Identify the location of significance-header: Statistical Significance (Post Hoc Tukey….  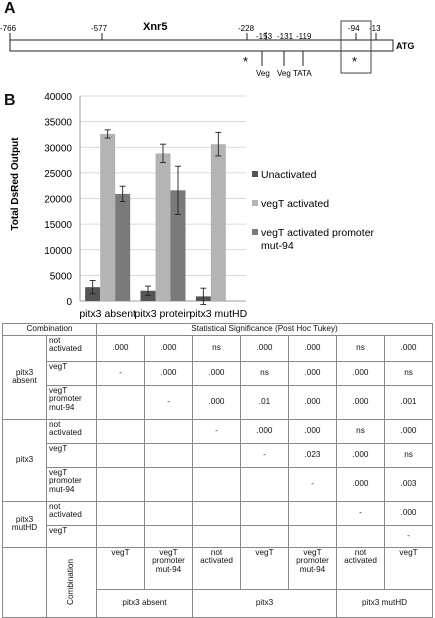
(264, 329).